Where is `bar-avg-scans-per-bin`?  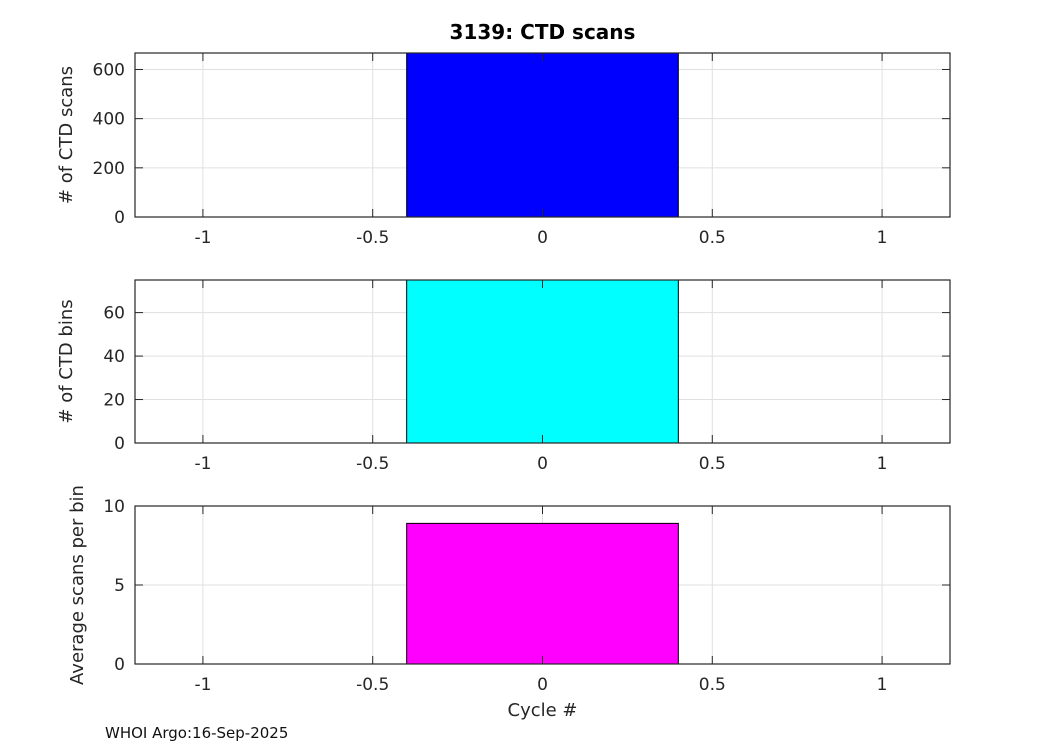
bar-avg-scans-per-bin is located at coordinates (542, 593).